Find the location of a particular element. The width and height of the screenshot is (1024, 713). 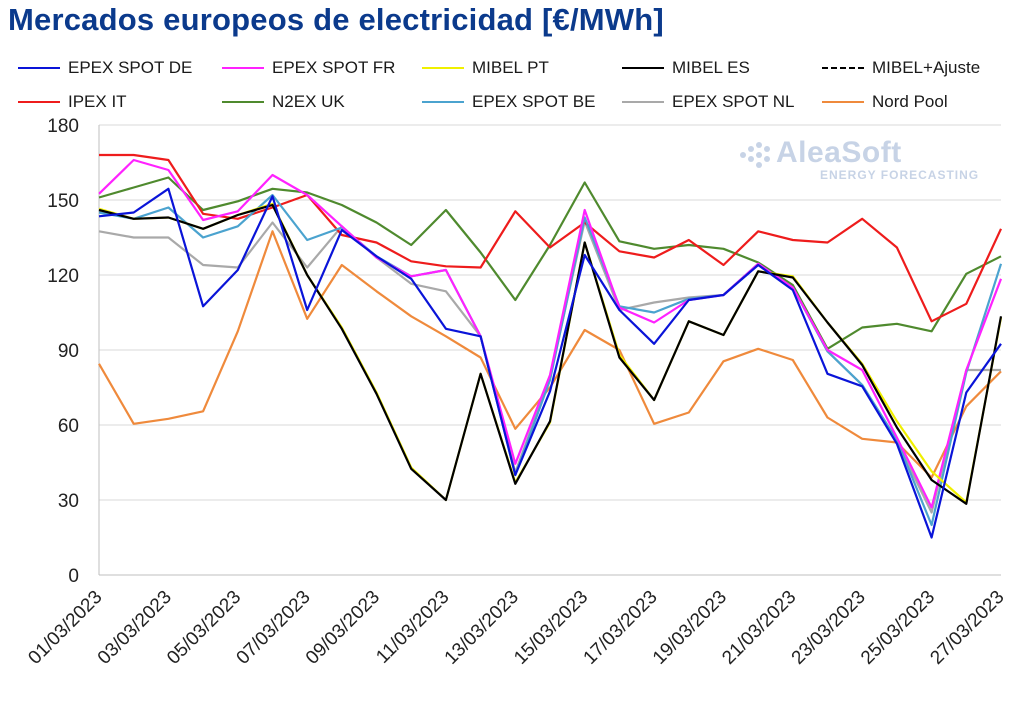

legend-label: EPEX SPOT FR is located at coordinates (334, 67).